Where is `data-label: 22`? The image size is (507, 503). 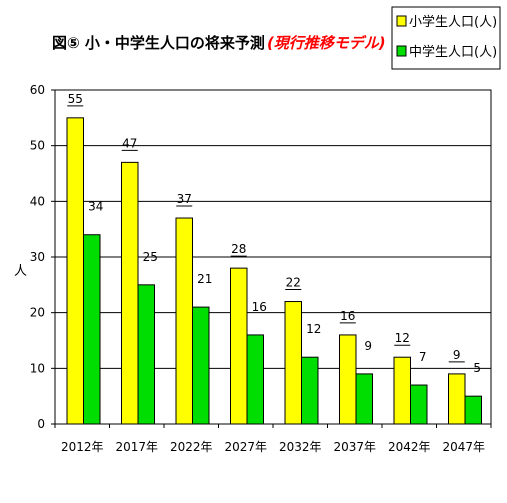 data-label: 22 is located at coordinates (293, 283).